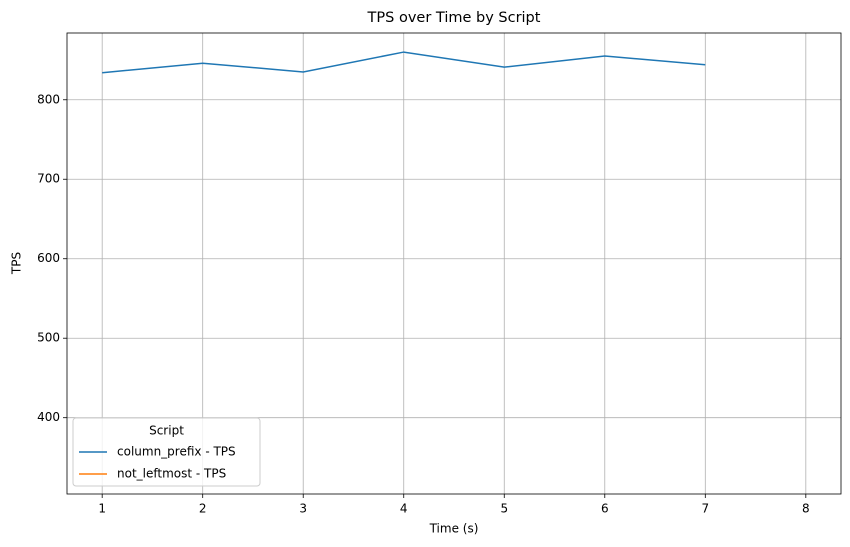  I want to click on x-tick-label: 7, so click(705, 509).